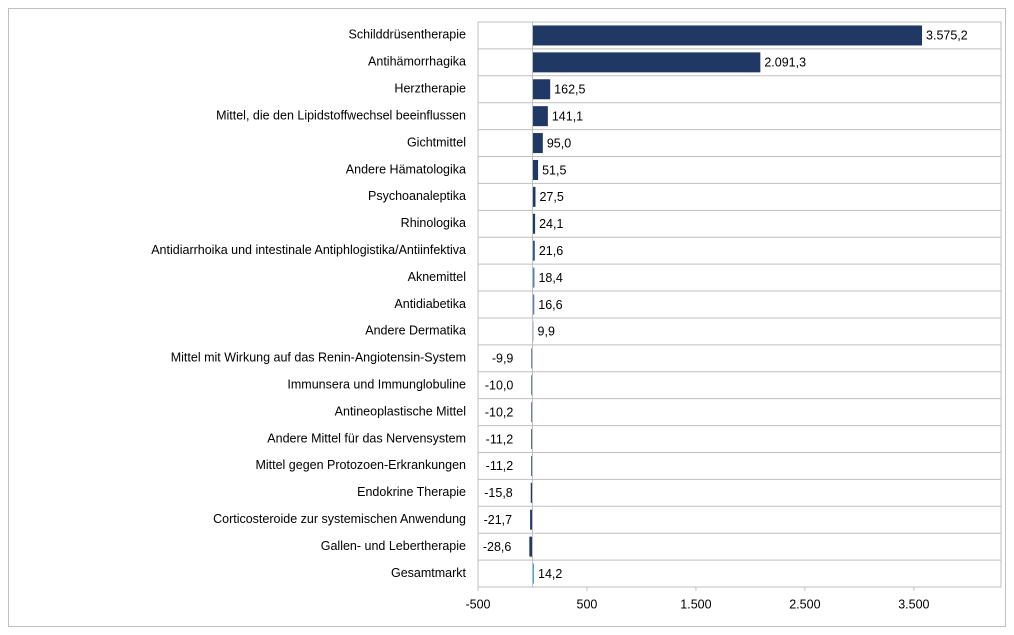 The height and width of the screenshot is (635, 1014). What do you see at coordinates (433, 223) in the screenshot?
I see `y-tick-label: Rhinologika` at bounding box center [433, 223].